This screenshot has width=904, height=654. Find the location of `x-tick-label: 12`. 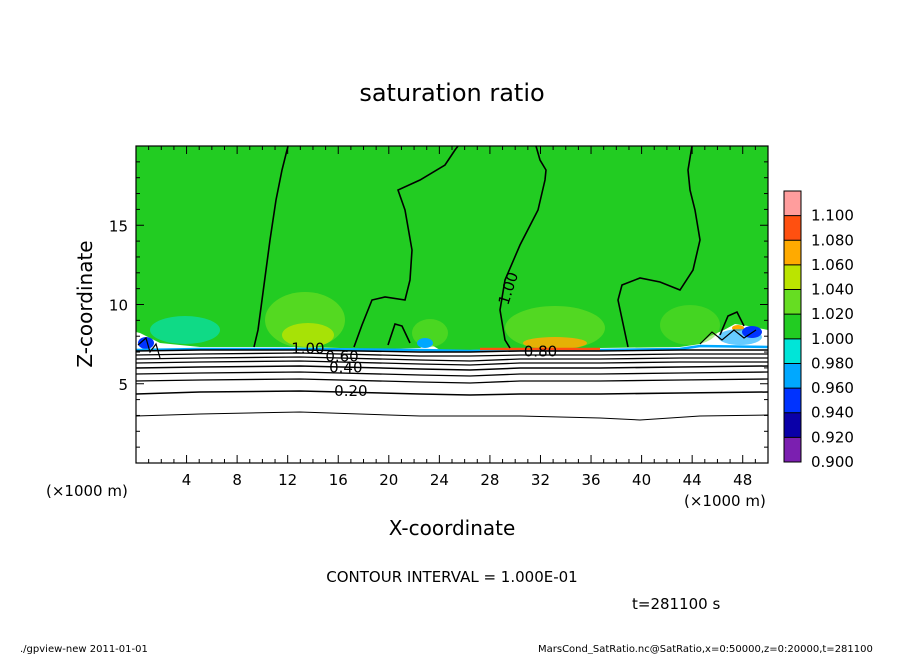

x-tick-label: 12 is located at coordinates (287, 480).